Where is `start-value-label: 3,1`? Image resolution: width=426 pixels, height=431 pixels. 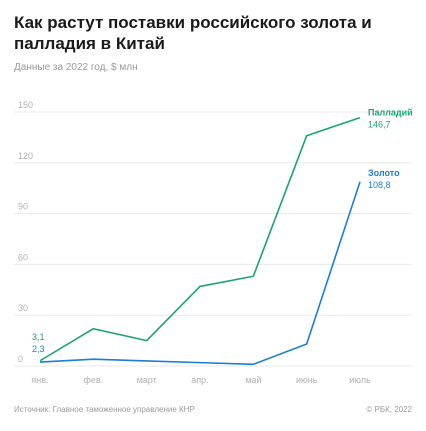
start-value-label: 3,1 is located at coordinates (38, 337).